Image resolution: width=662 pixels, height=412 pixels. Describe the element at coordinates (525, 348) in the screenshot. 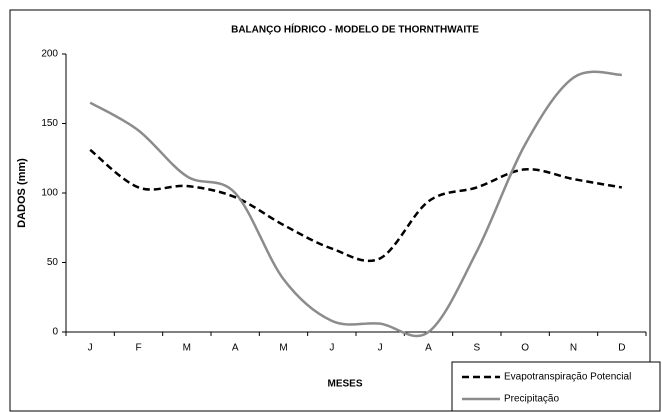

I see `x-tick-label: O` at that location.